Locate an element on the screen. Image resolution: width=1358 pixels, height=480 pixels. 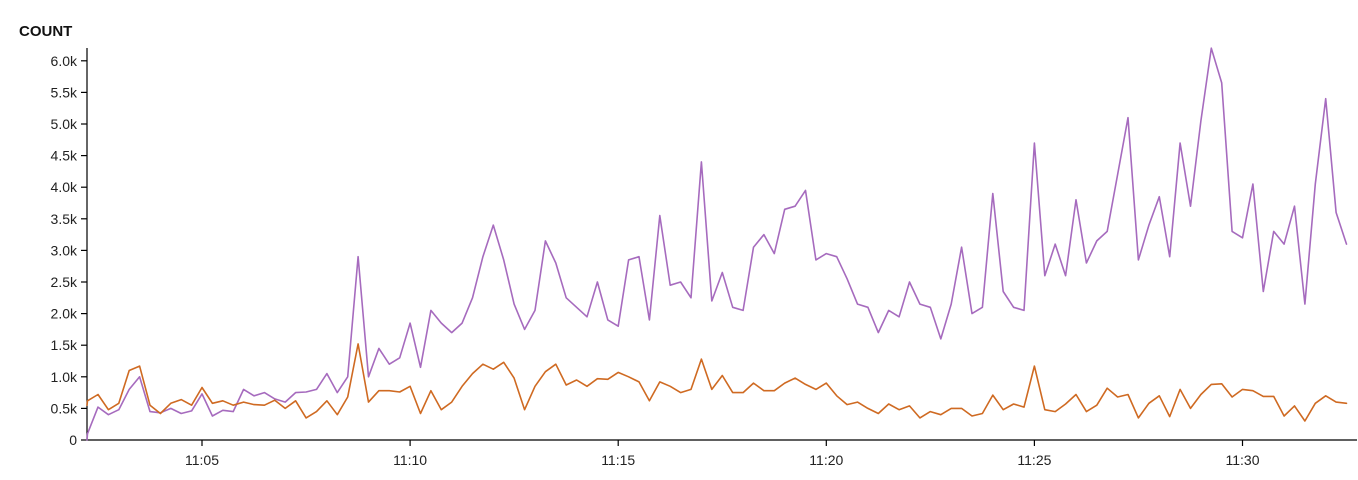
y-tick-label: 6.0k is located at coordinates (64, 61).